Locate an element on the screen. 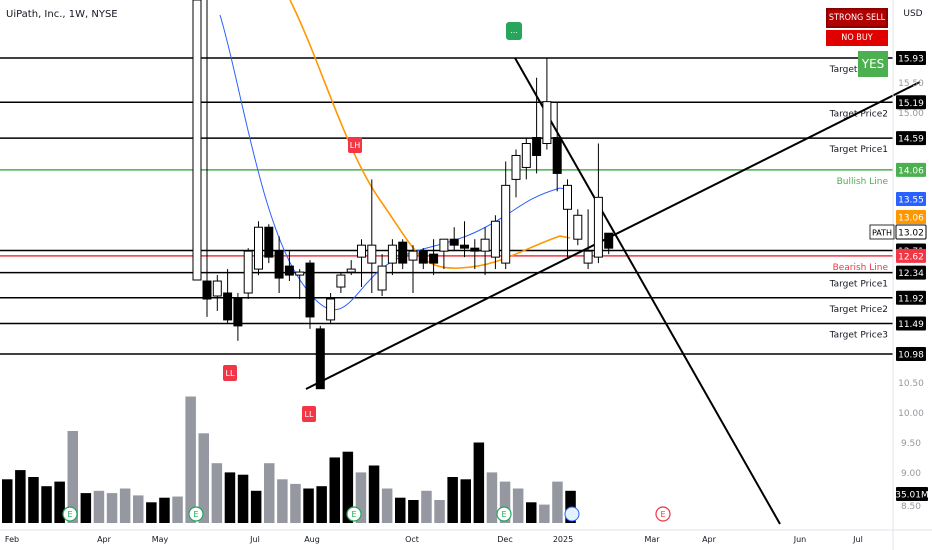  price-level-label: Target Price3 is located at coordinates (858, 336).